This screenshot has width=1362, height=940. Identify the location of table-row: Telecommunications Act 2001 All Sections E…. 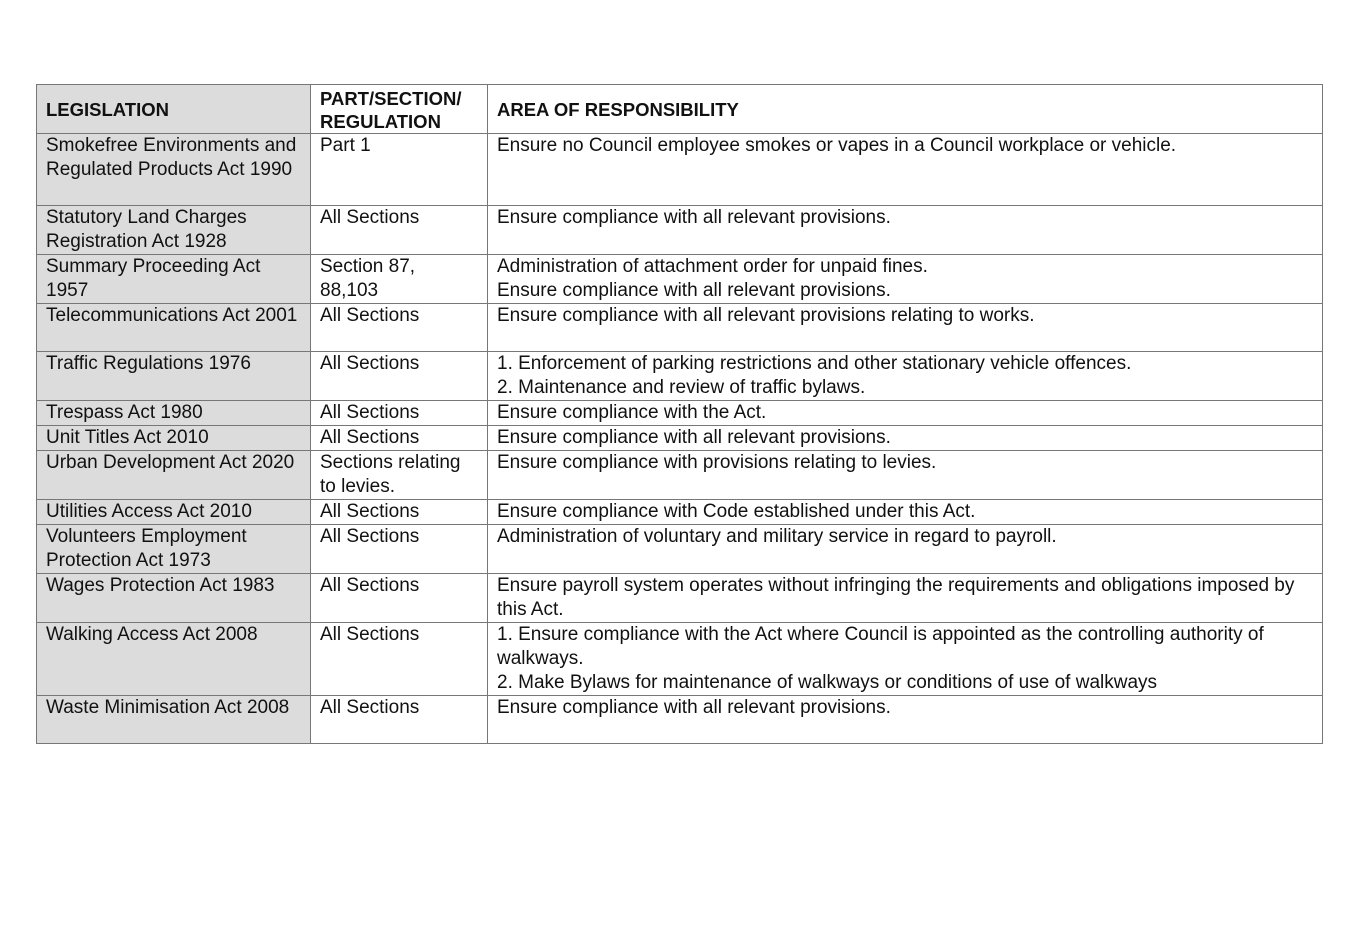
(679, 327).